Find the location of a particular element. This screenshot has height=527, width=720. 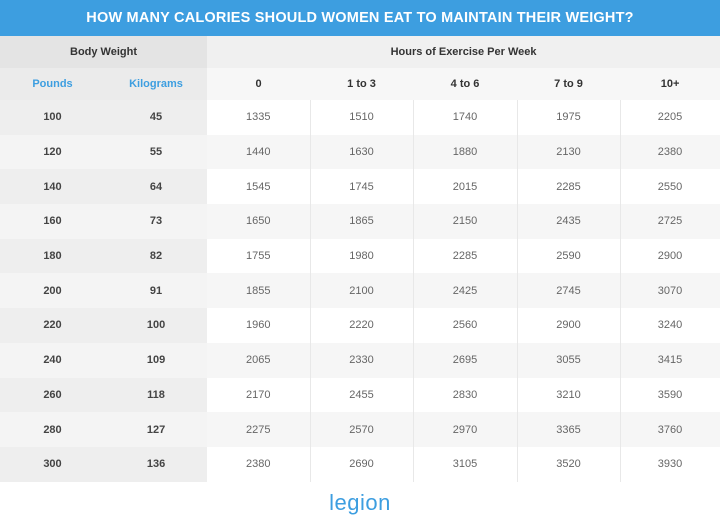

weight-cell: 280 is located at coordinates (52, 429).